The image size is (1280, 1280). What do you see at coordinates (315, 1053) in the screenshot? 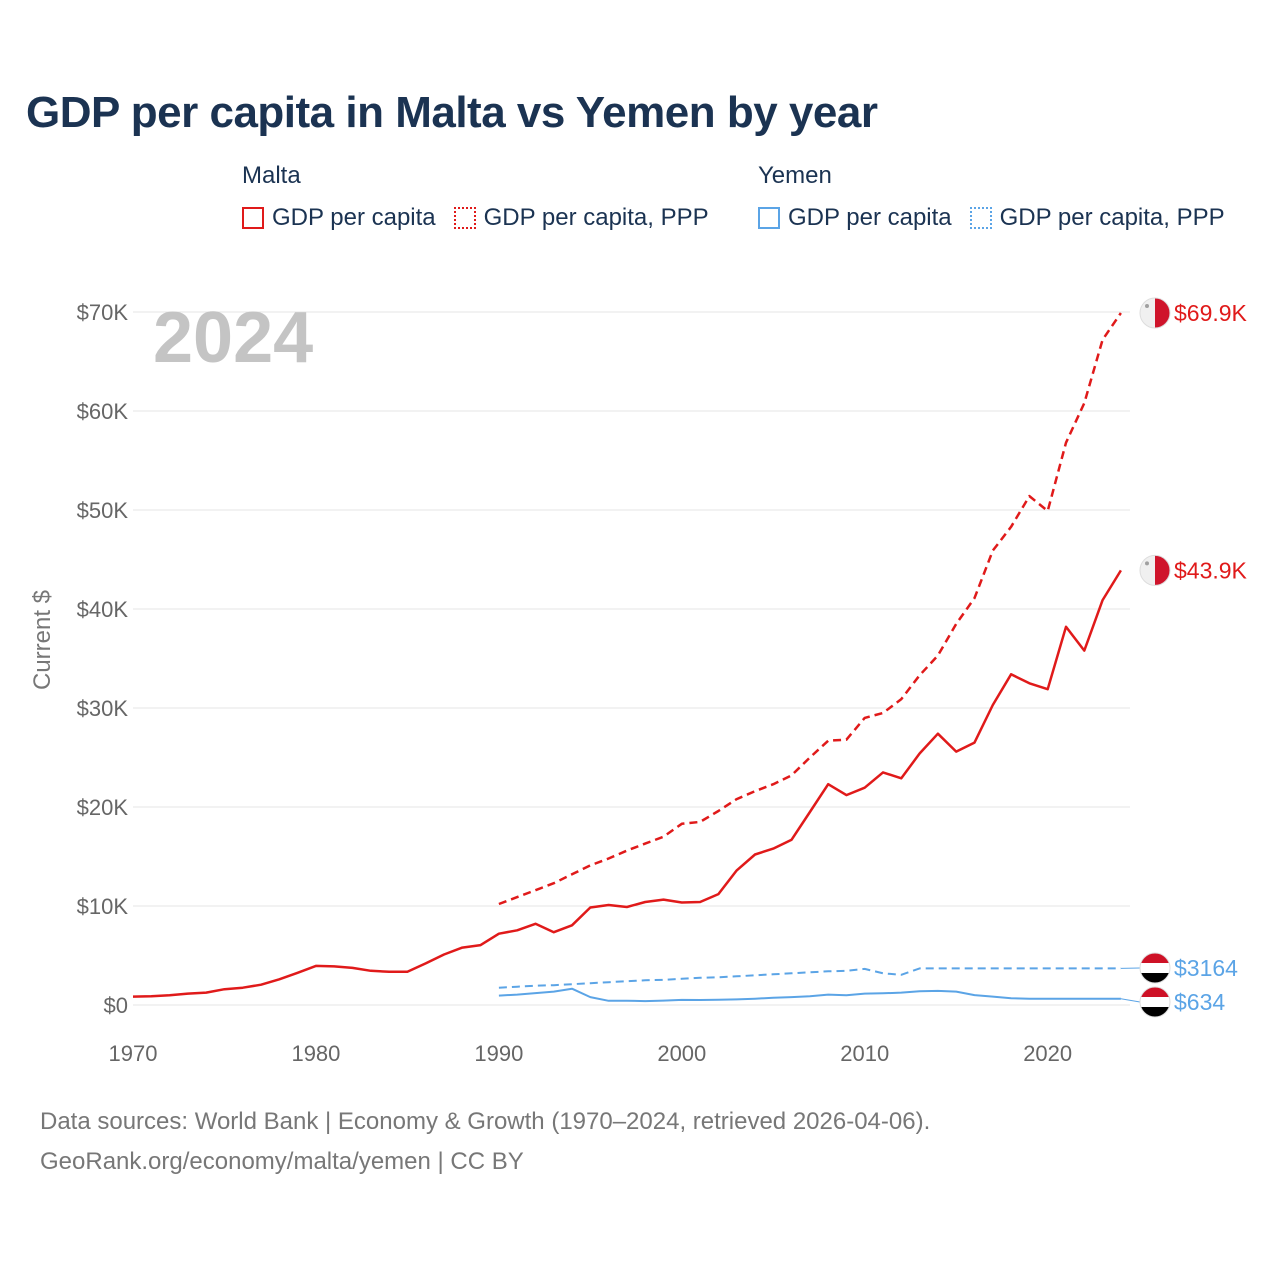
I see `x-tick-label: 1980` at bounding box center [315, 1053].